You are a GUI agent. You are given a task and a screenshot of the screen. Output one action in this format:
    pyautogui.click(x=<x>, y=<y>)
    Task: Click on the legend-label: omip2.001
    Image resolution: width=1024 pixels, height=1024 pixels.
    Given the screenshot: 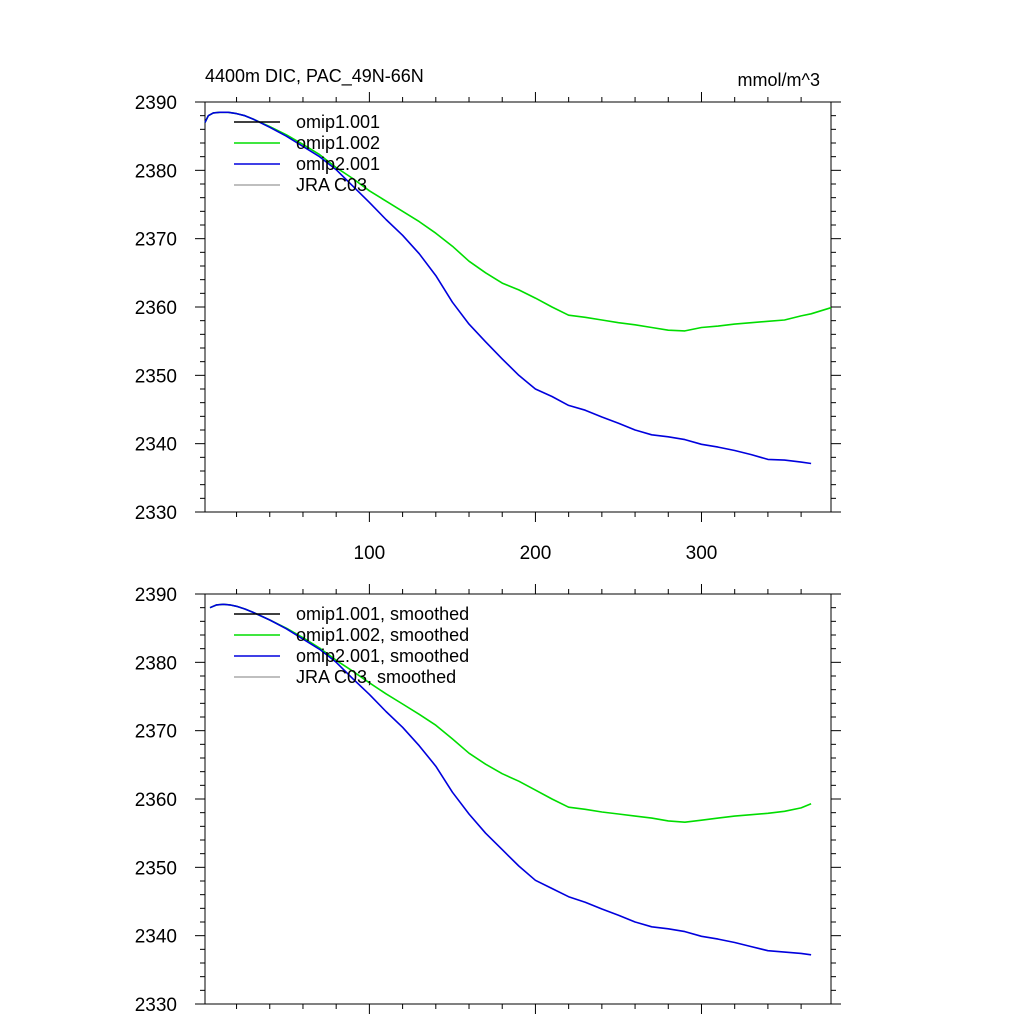 What is the action you would take?
    pyautogui.click(x=338, y=164)
    